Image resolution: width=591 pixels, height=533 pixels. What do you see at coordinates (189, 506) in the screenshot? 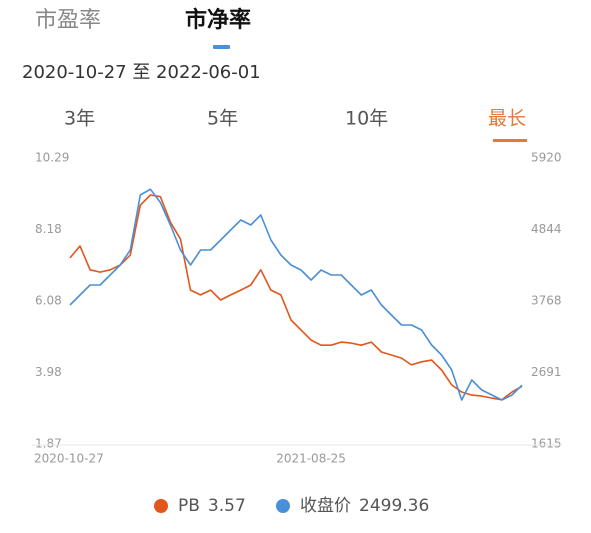
I see `legend-label: PB` at bounding box center [189, 506].